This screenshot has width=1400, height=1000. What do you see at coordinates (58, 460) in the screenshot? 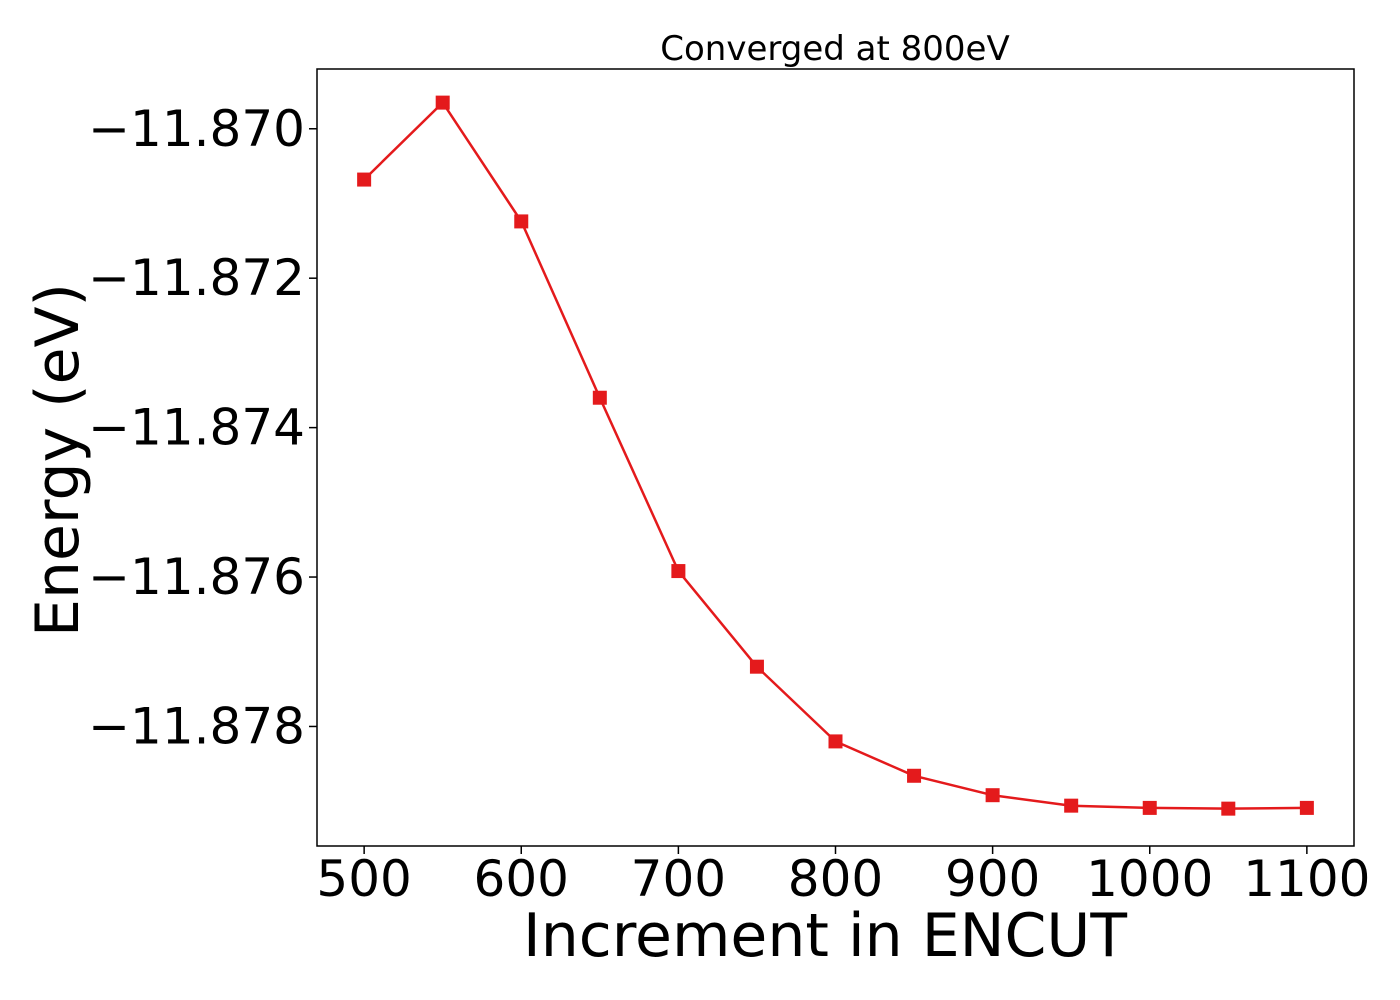
I see `y-axis-title: Energy (eV)` at bounding box center [58, 460].